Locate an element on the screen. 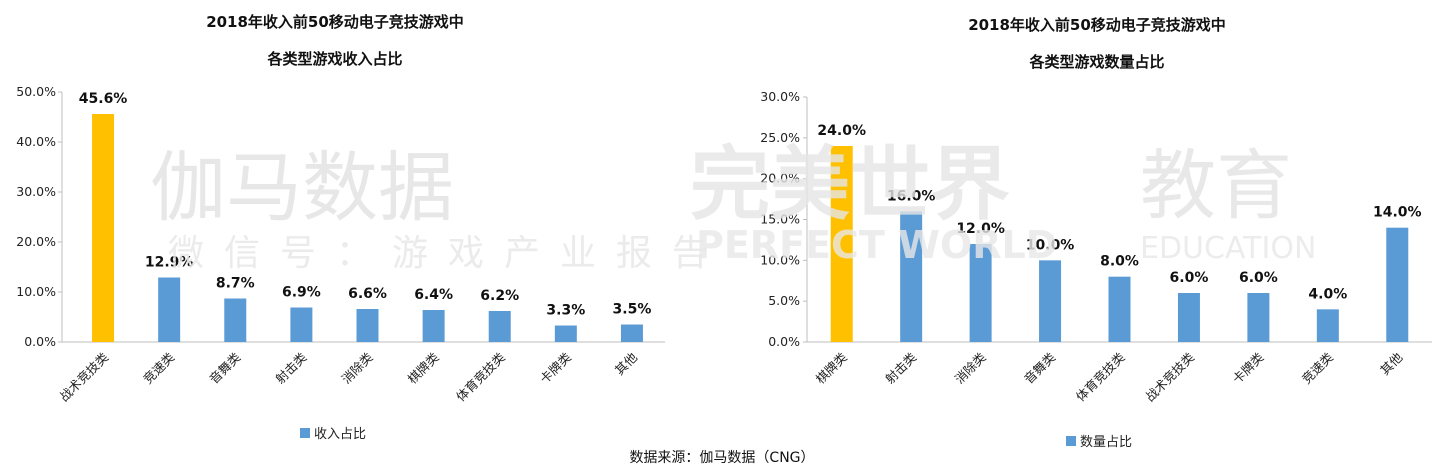 The width and height of the screenshot is (1445, 471). chart2-data-label: 4.0% is located at coordinates (1327, 294).